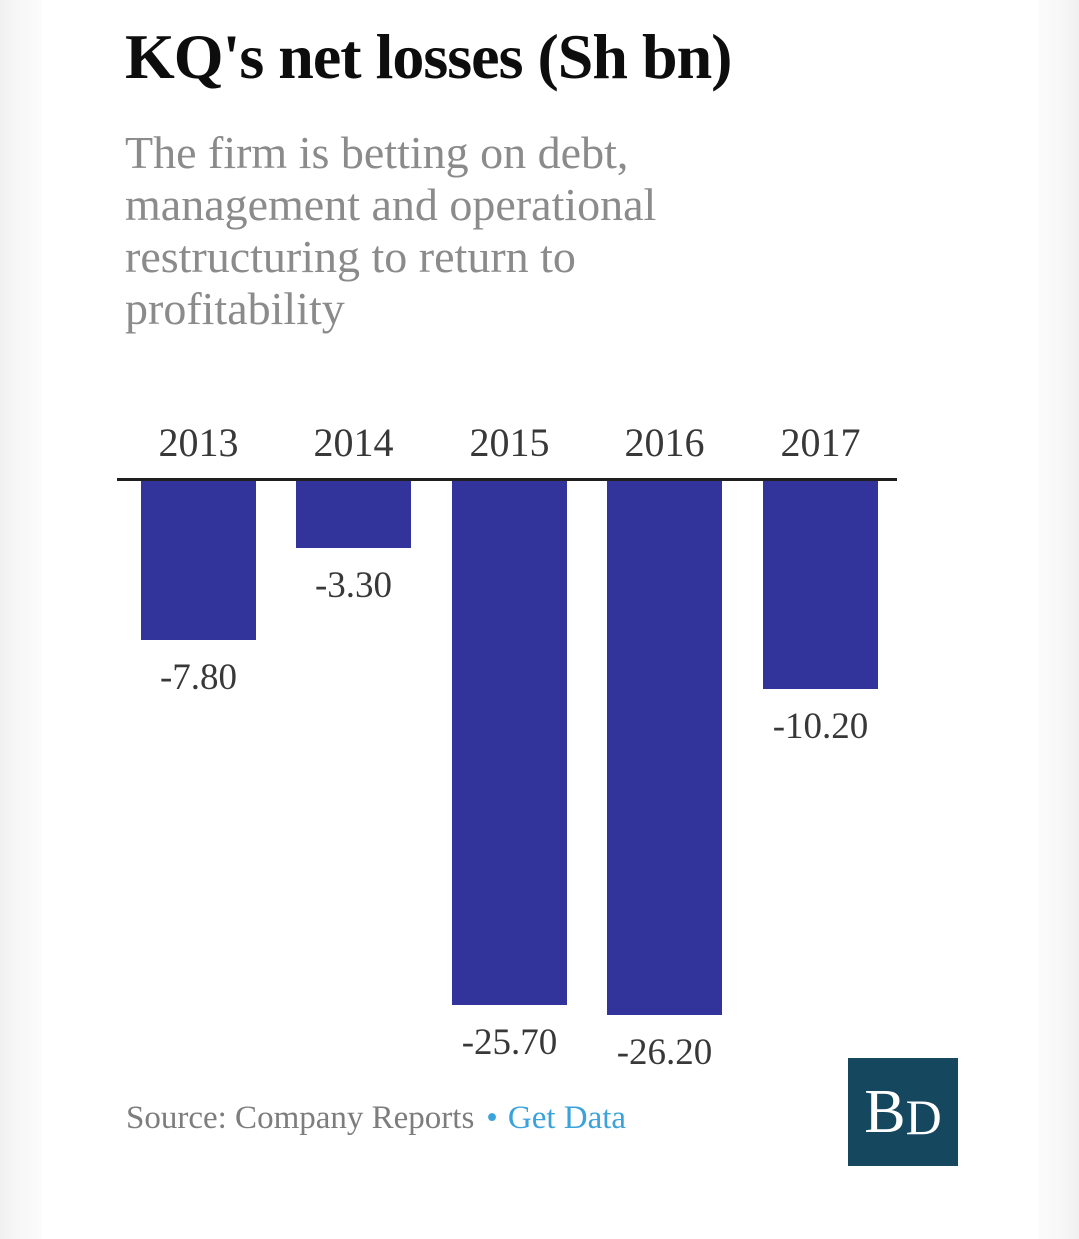 The image size is (1079, 1239). Describe the element at coordinates (507, 479) in the screenshot. I see `baseline-axis` at that location.